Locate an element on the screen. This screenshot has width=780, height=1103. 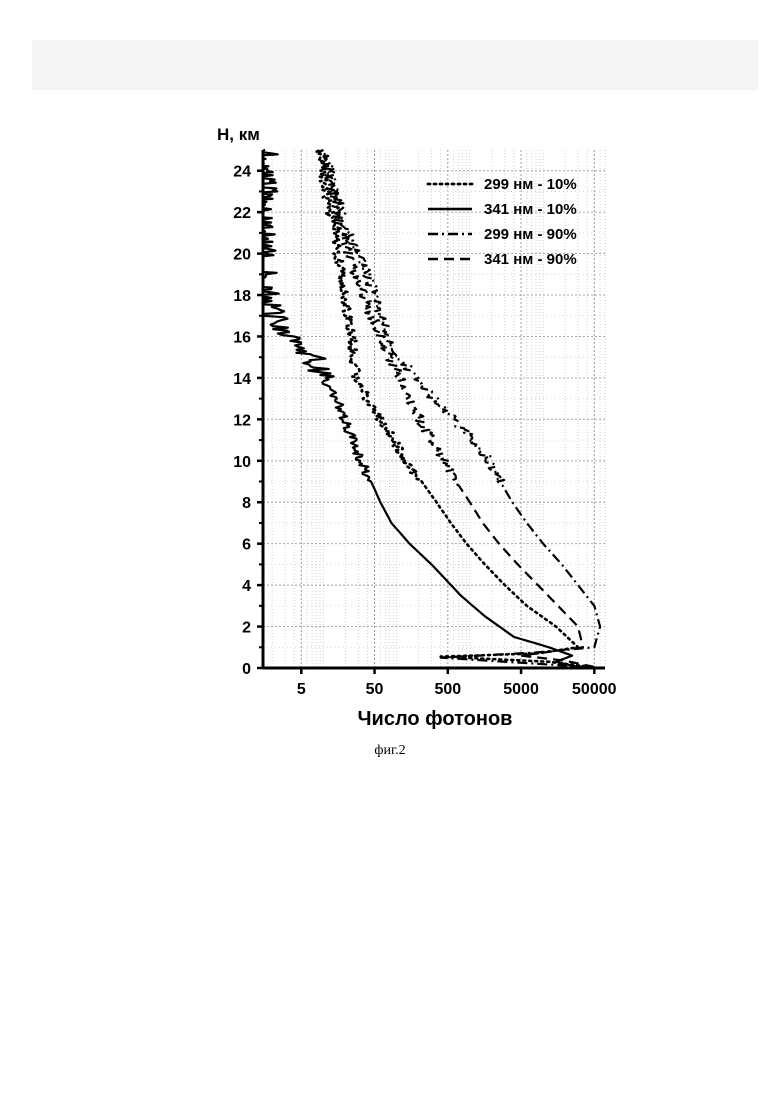
y-tick-label: 22 is located at coordinates (242, 213).